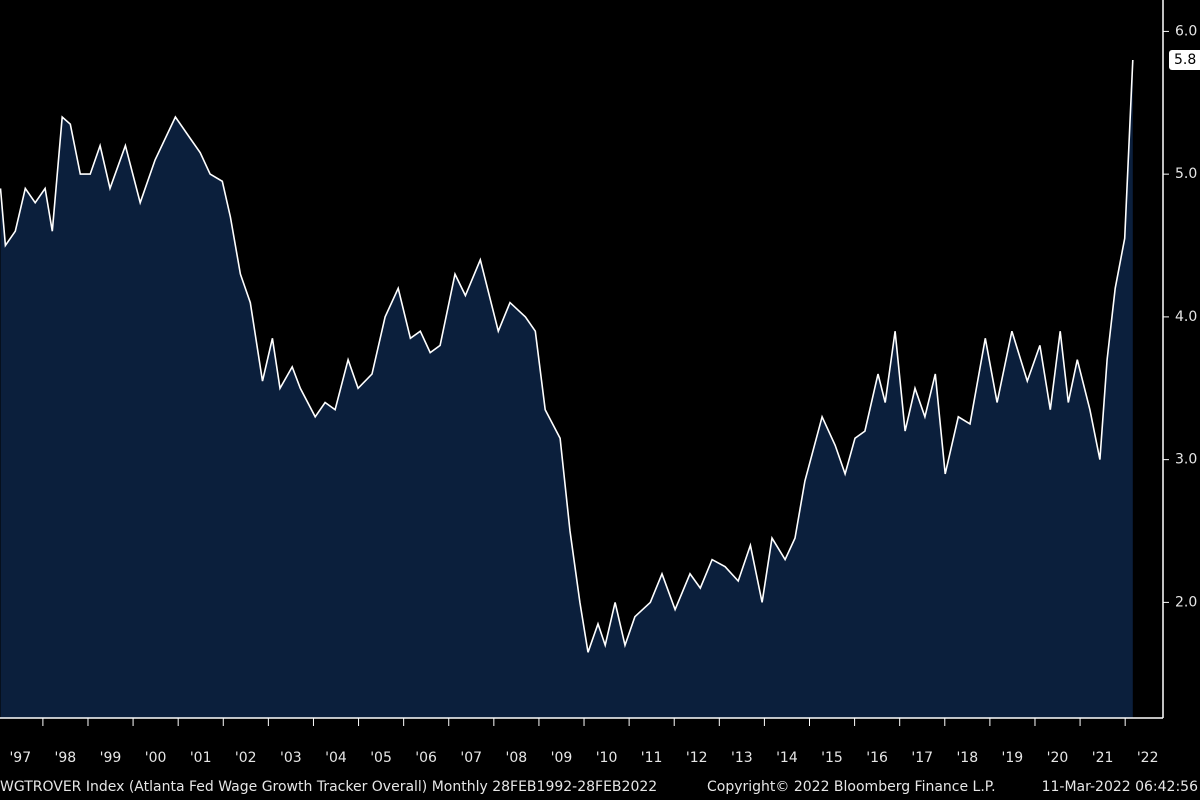 The image size is (1200, 800). What do you see at coordinates (607, 758) in the screenshot?
I see `x-tick-label: '10` at bounding box center [607, 758].